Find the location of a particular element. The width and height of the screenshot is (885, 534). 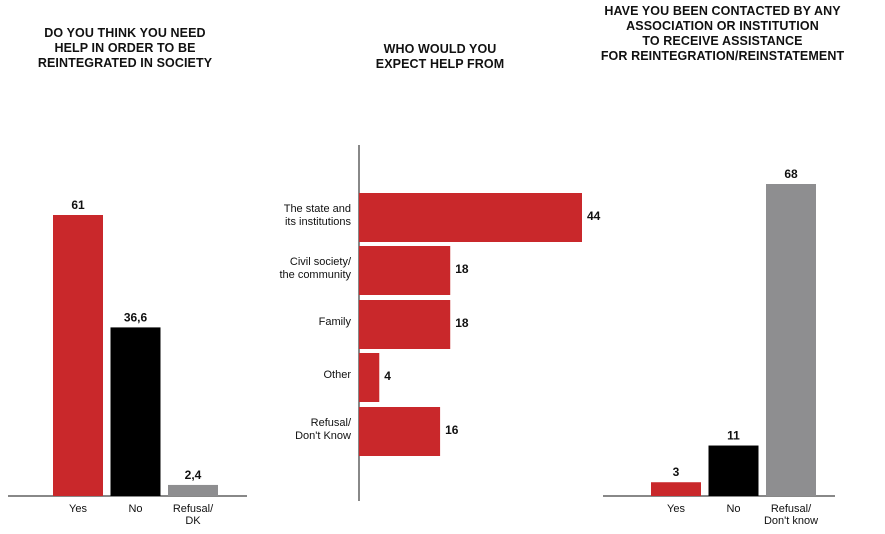

chart2-category-label-1: Civil society/the community is located at coordinates (315, 268).